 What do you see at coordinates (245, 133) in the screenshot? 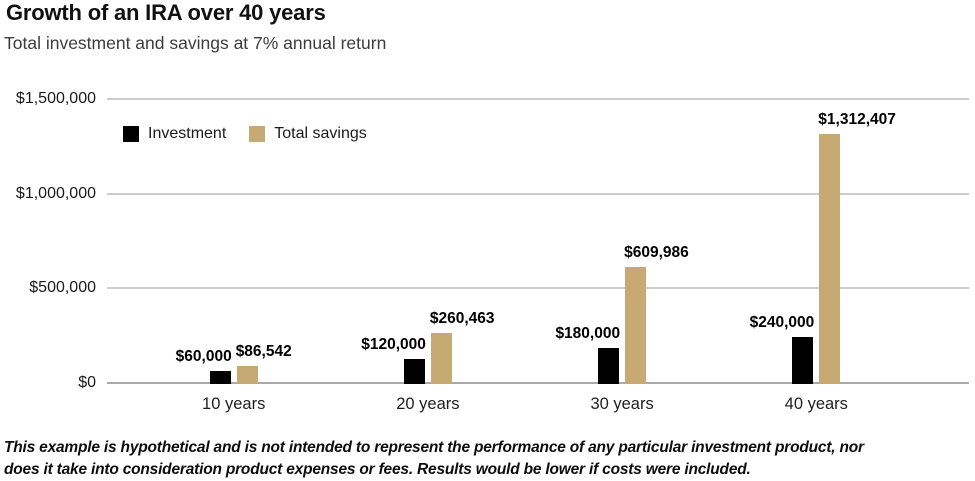
I see `chart-legend: Investment Total savings` at bounding box center [245, 133].